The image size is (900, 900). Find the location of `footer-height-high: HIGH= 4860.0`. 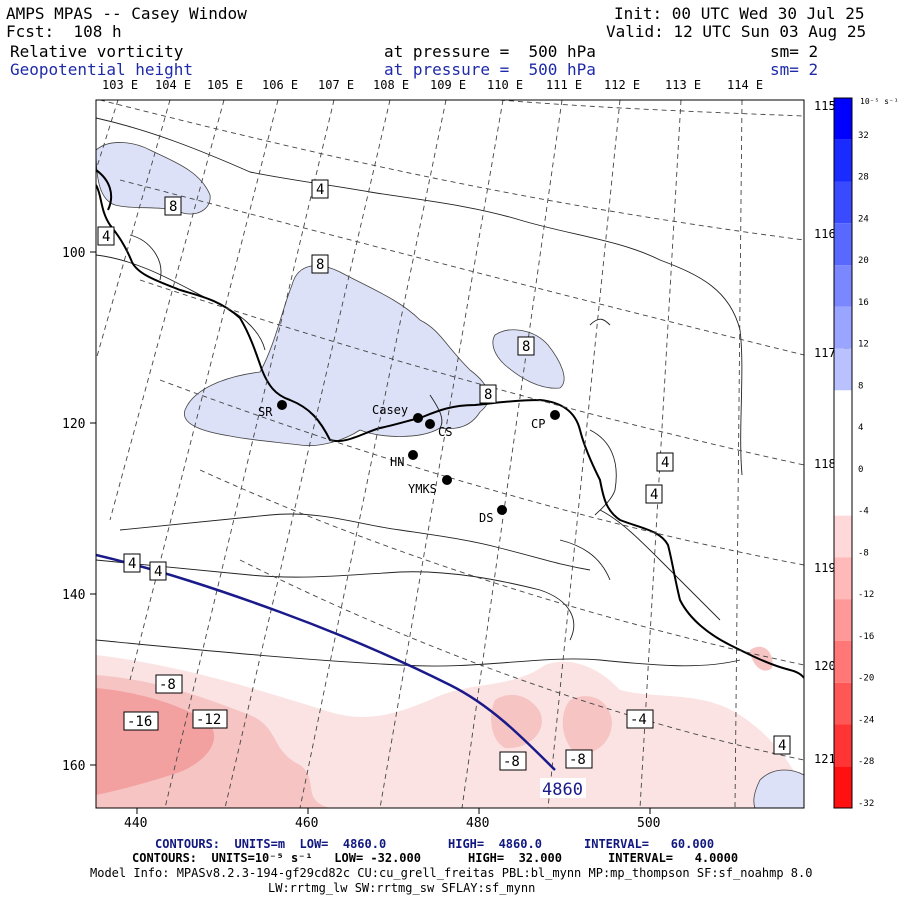

footer-height-high: HIGH= 4860.0 is located at coordinates (495, 844).